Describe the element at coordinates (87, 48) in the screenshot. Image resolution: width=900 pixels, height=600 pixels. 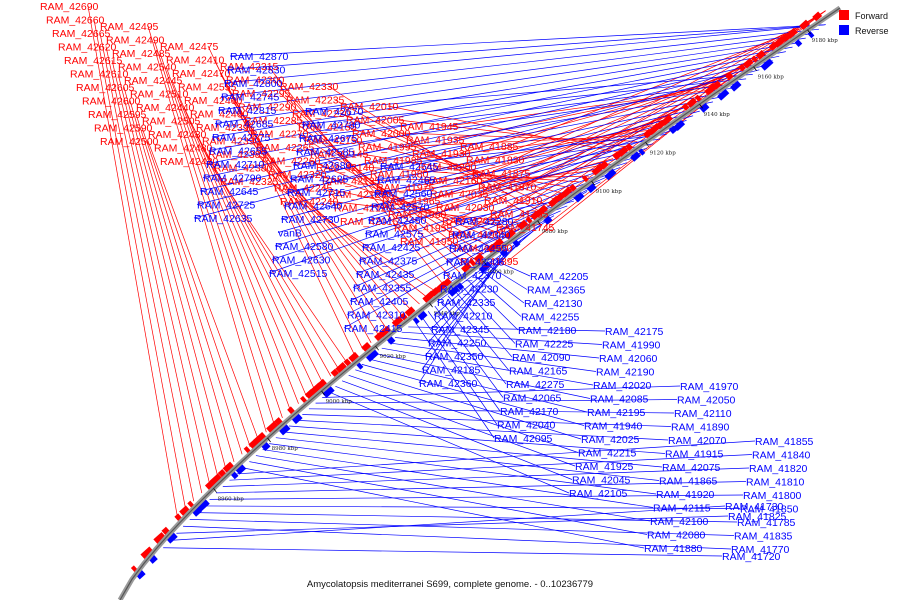
I see `forward-gene-label: RAM_42620` at that location.